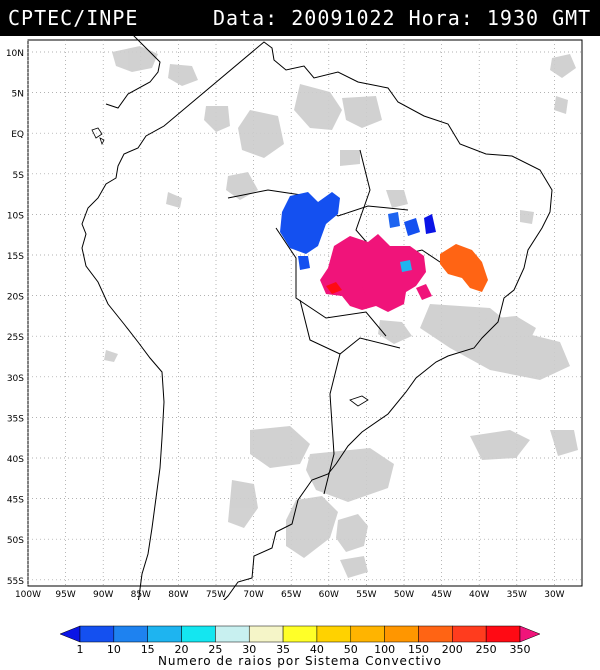 The height and width of the screenshot is (670, 600). I want to click on lon-label: 35W, so click(517, 595).